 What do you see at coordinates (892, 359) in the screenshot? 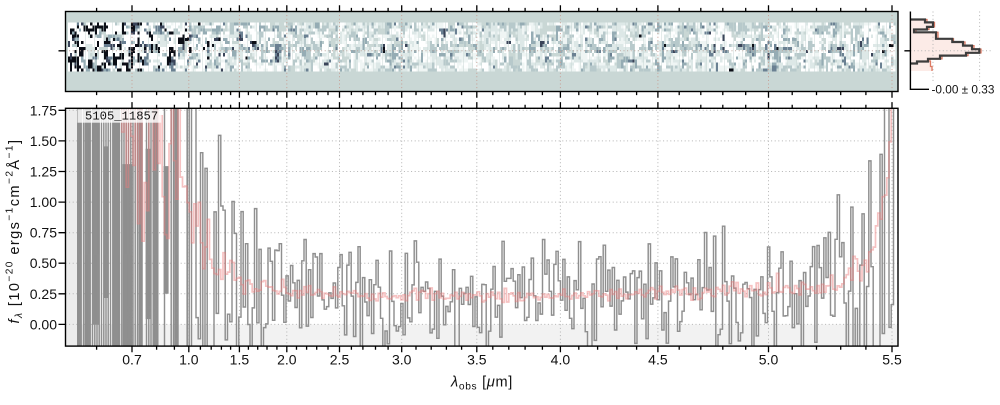
I see `svg-text: 5.5` at bounding box center [892, 359].